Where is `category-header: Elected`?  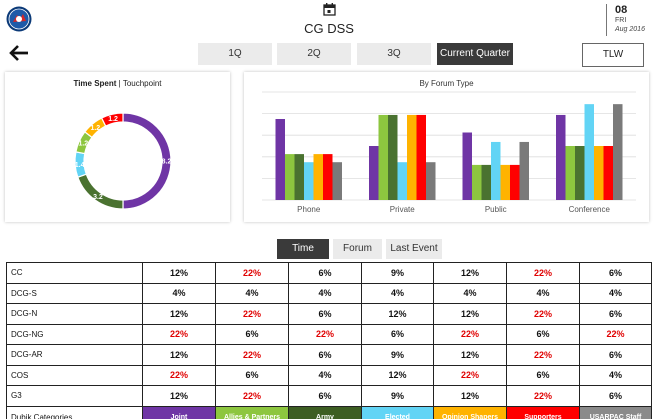 category-header: Elected is located at coordinates (397, 412).